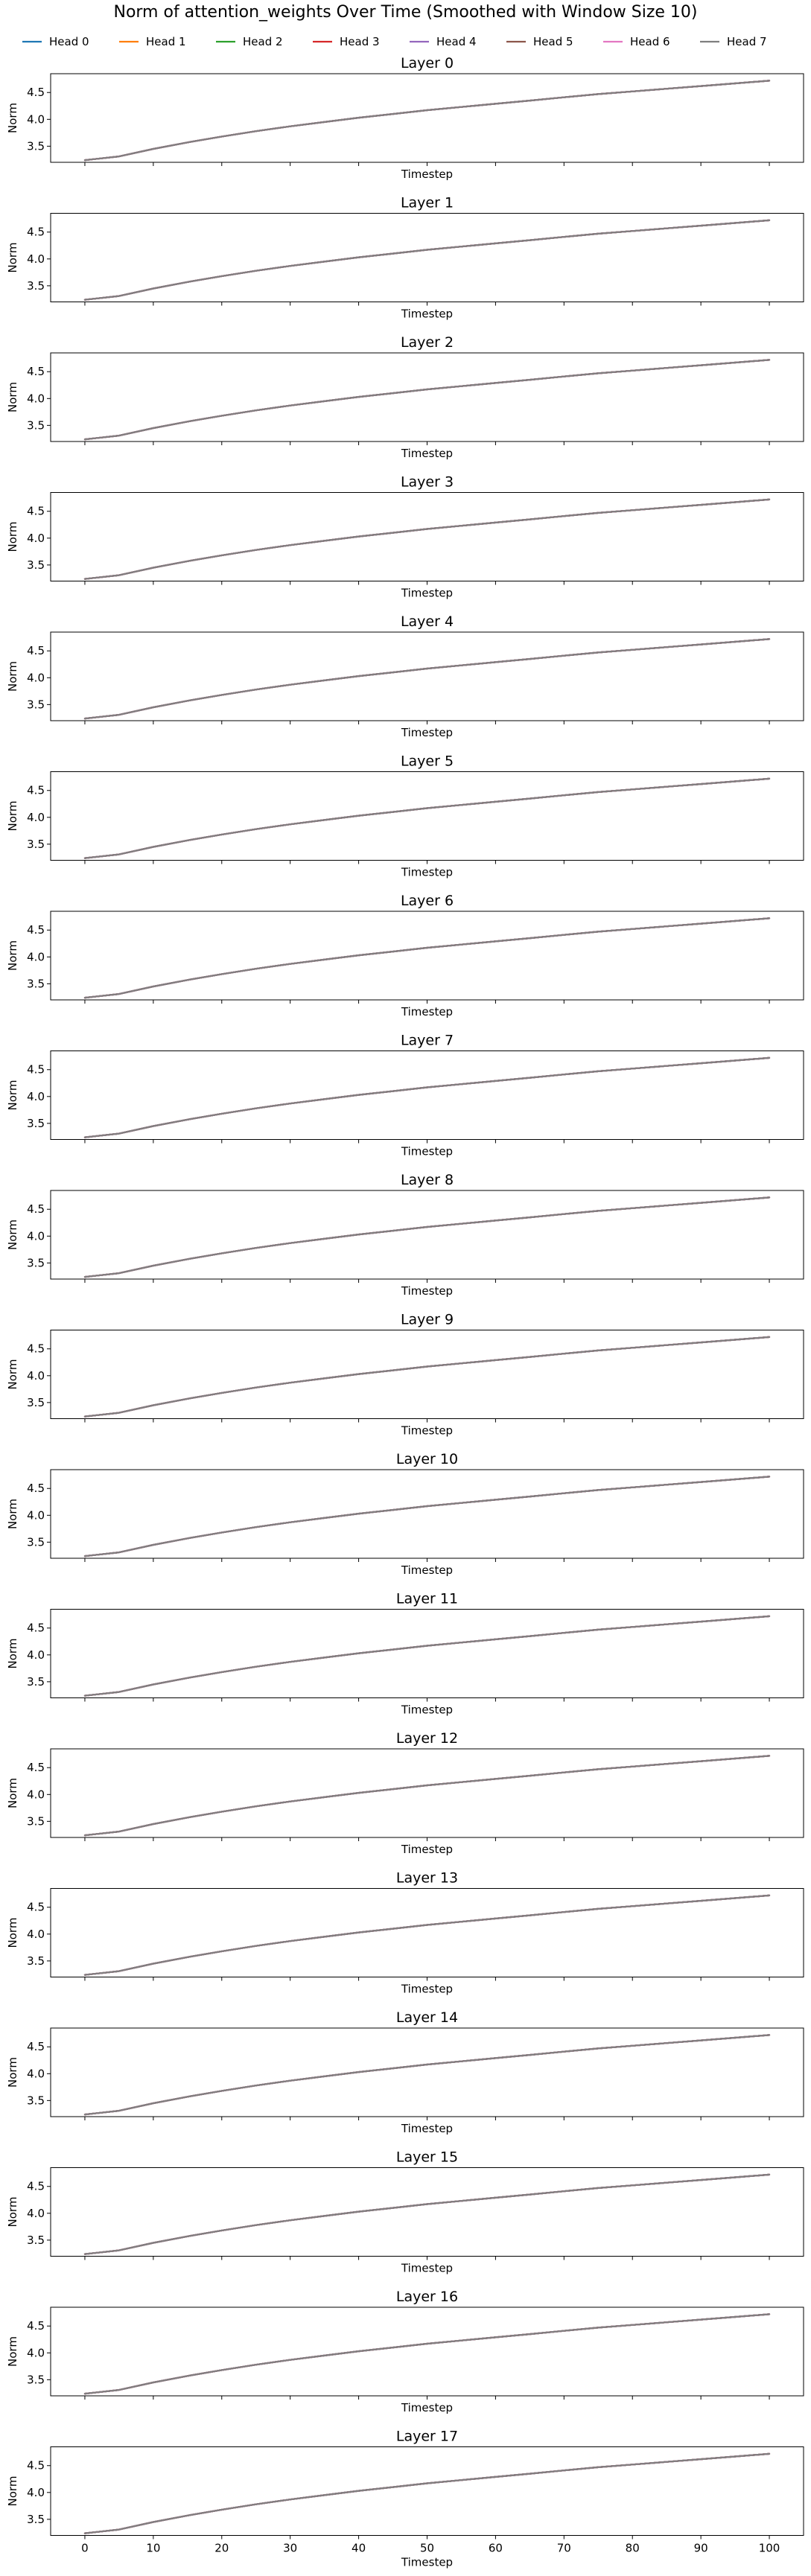 The width and height of the screenshot is (811, 2576). What do you see at coordinates (36, 2046) in the screenshot?
I see `y-tick-label-14-2: 4.5` at bounding box center [36, 2046].